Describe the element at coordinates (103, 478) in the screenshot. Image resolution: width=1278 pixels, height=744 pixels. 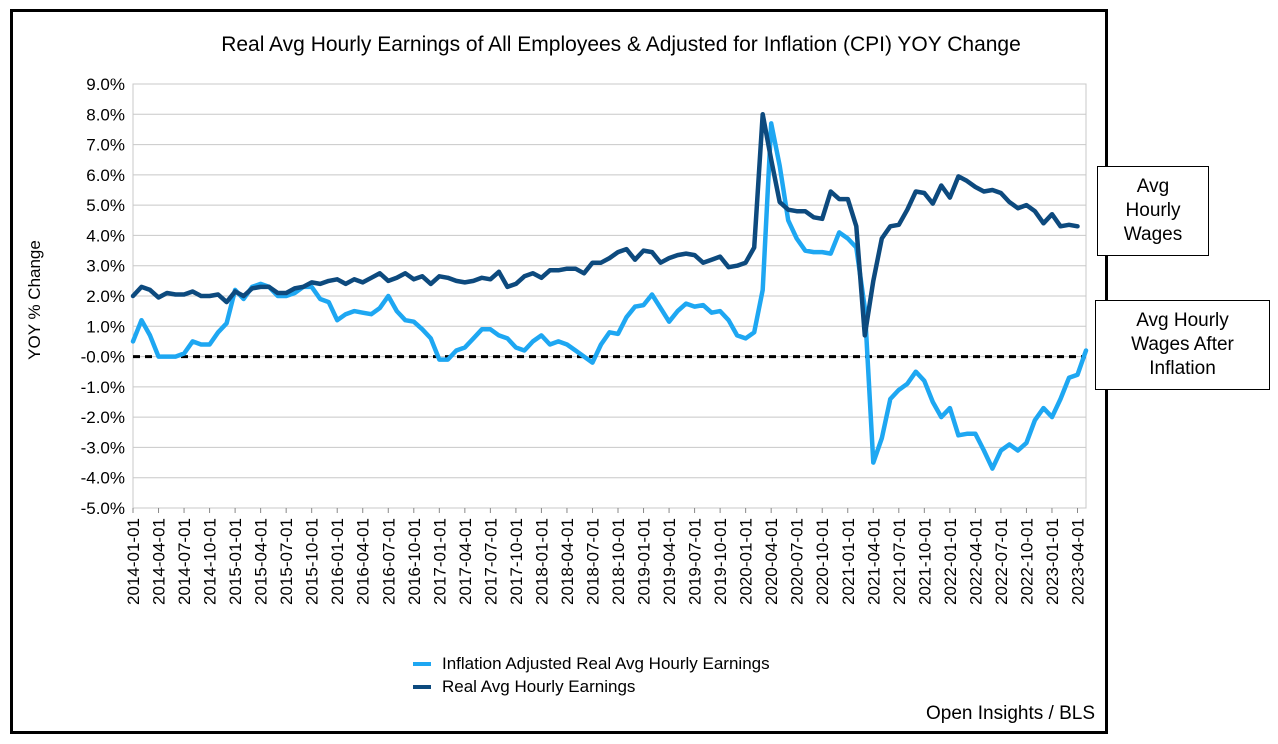
I see `y-tick-label: -4.0%` at that location.